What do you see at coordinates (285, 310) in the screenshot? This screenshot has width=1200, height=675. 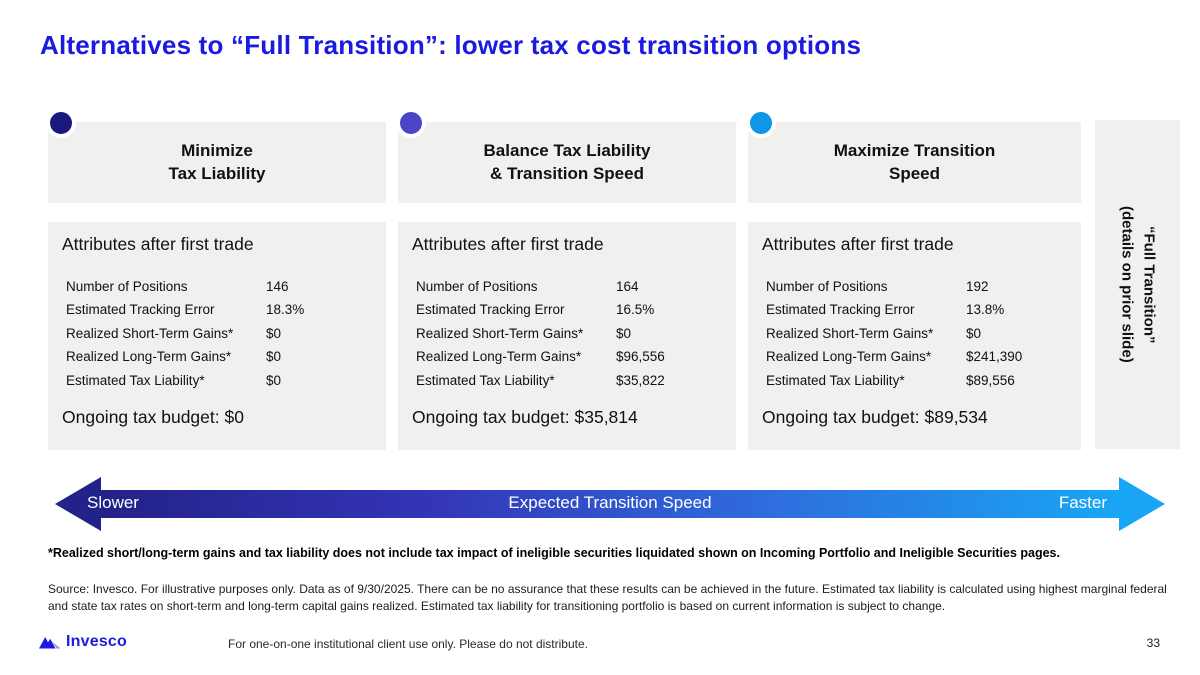 I see `attr-value: 18.3%` at bounding box center [285, 310].